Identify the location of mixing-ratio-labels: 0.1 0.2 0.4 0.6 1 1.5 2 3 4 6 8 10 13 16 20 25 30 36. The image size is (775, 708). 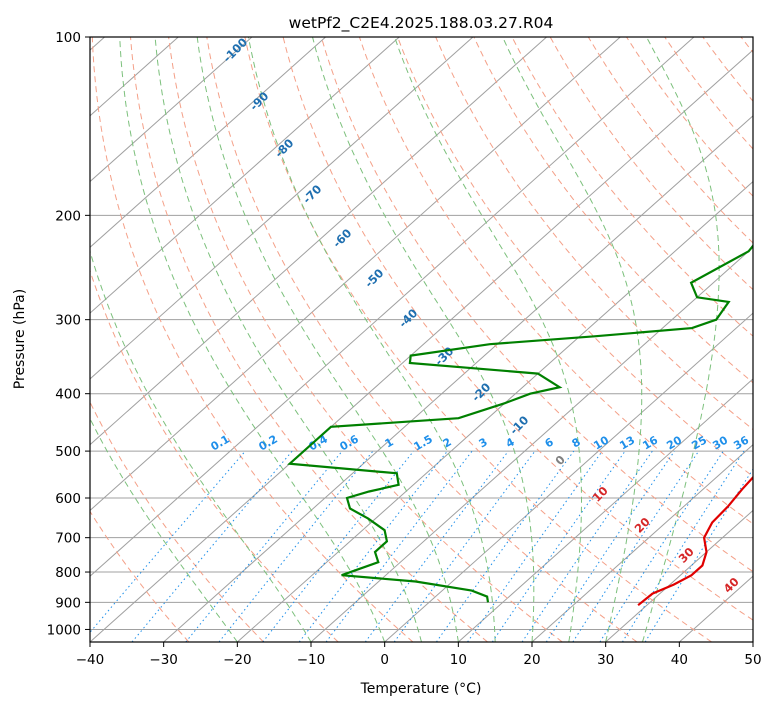
(480, 442).